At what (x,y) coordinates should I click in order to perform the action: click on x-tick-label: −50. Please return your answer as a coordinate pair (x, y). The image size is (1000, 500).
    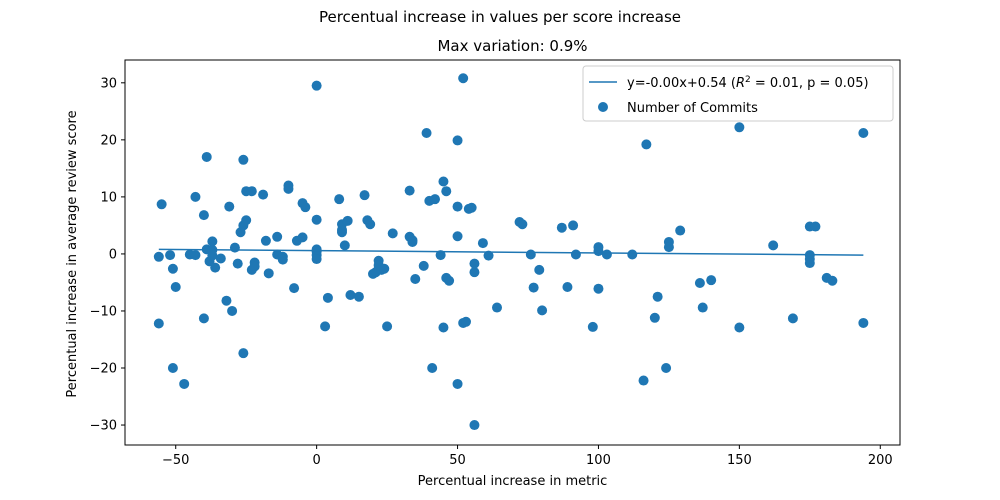
    Looking at the image, I should click on (175, 460).